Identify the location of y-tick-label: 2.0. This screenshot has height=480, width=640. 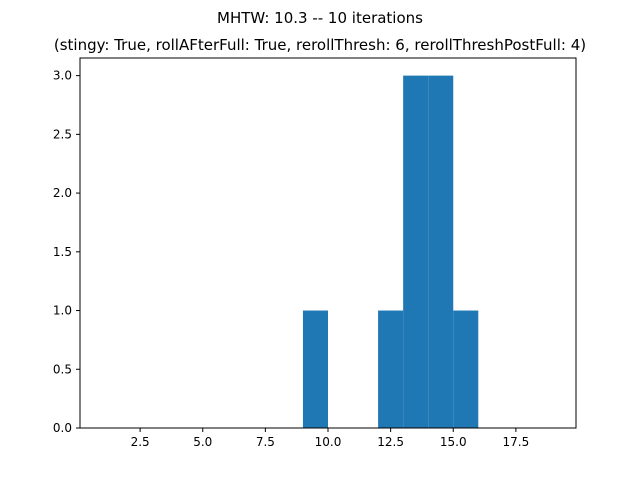
(62, 193).